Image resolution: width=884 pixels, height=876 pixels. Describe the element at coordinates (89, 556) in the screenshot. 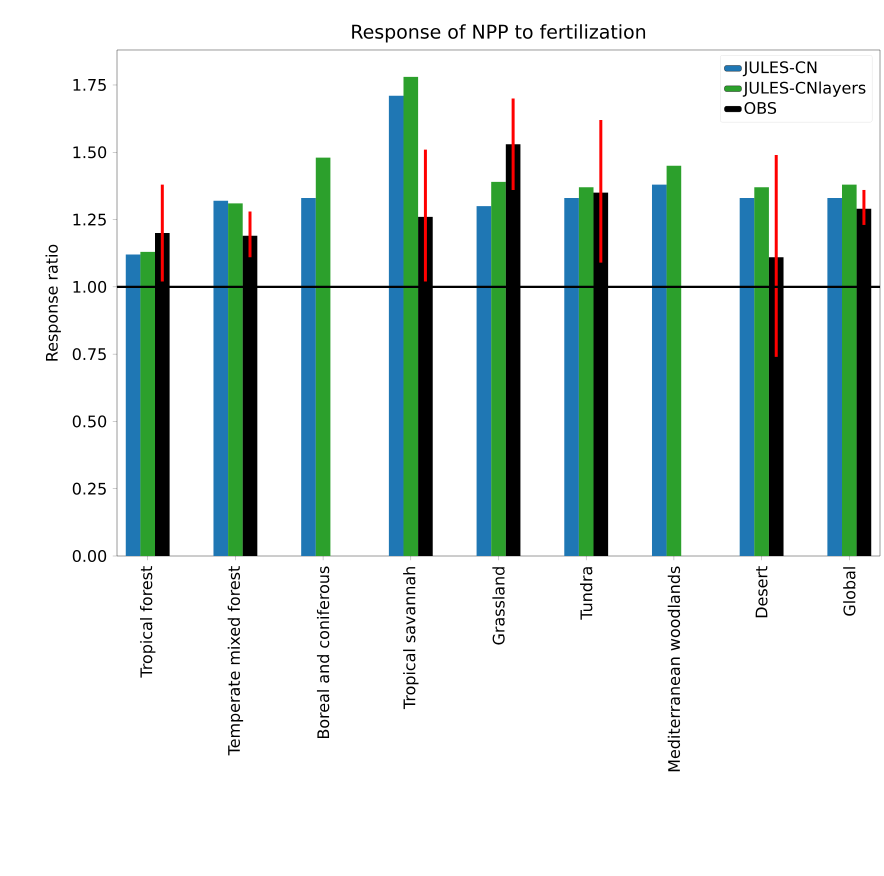

I see `y-tick-label: 0.00` at that location.